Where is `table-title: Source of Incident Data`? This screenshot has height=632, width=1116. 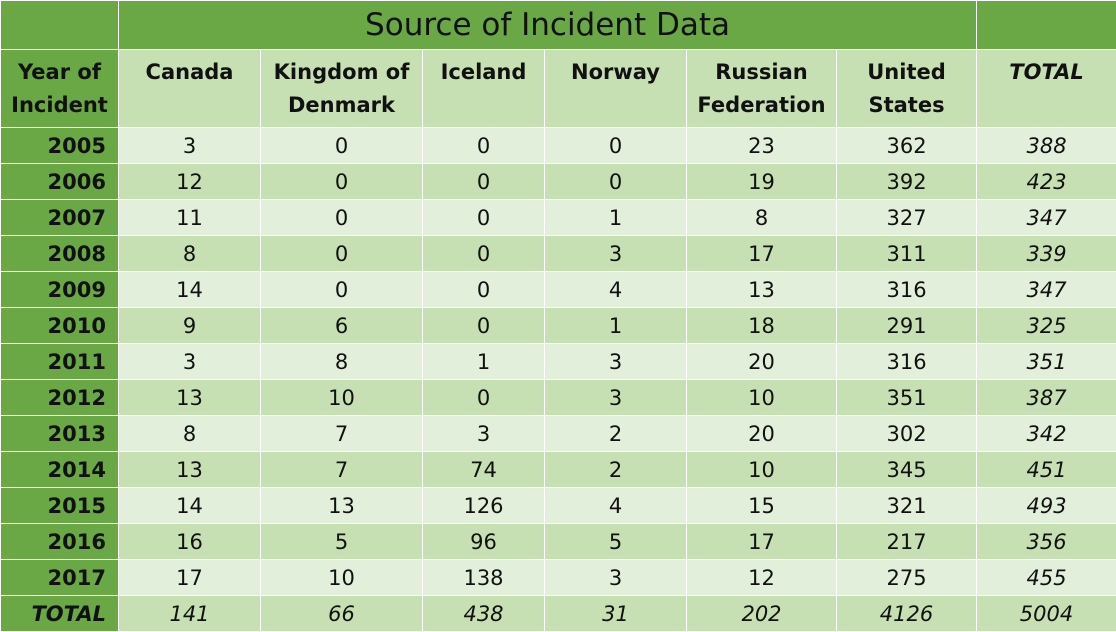
table-title: Source of Incident Data is located at coordinates (548, 25).